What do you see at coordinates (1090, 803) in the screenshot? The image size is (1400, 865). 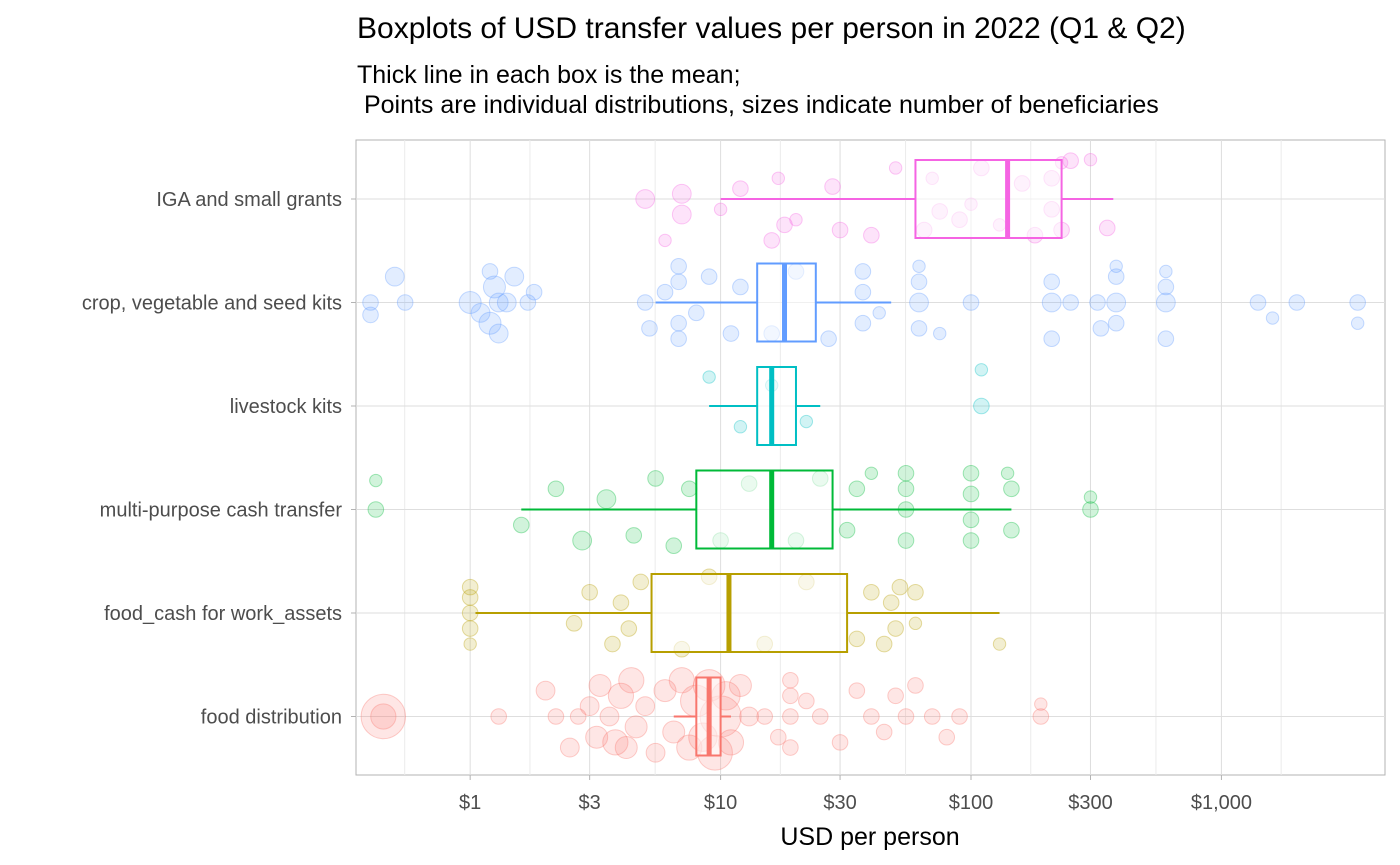 I see `x-tick-label: $300` at bounding box center [1090, 803].